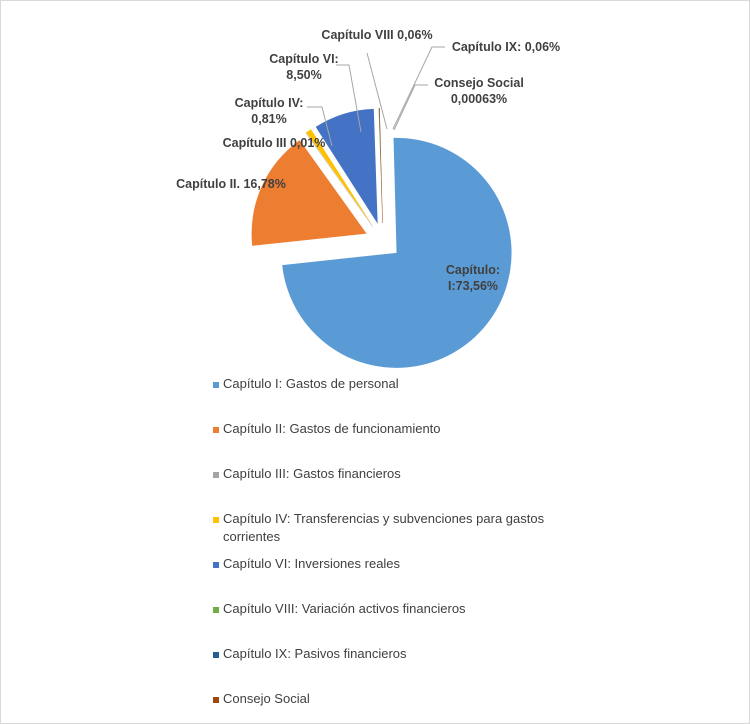  Describe the element at coordinates (376, 35) in the screenshot. I see `data-label-6: Capítulo VIII 0,06%` at that location.